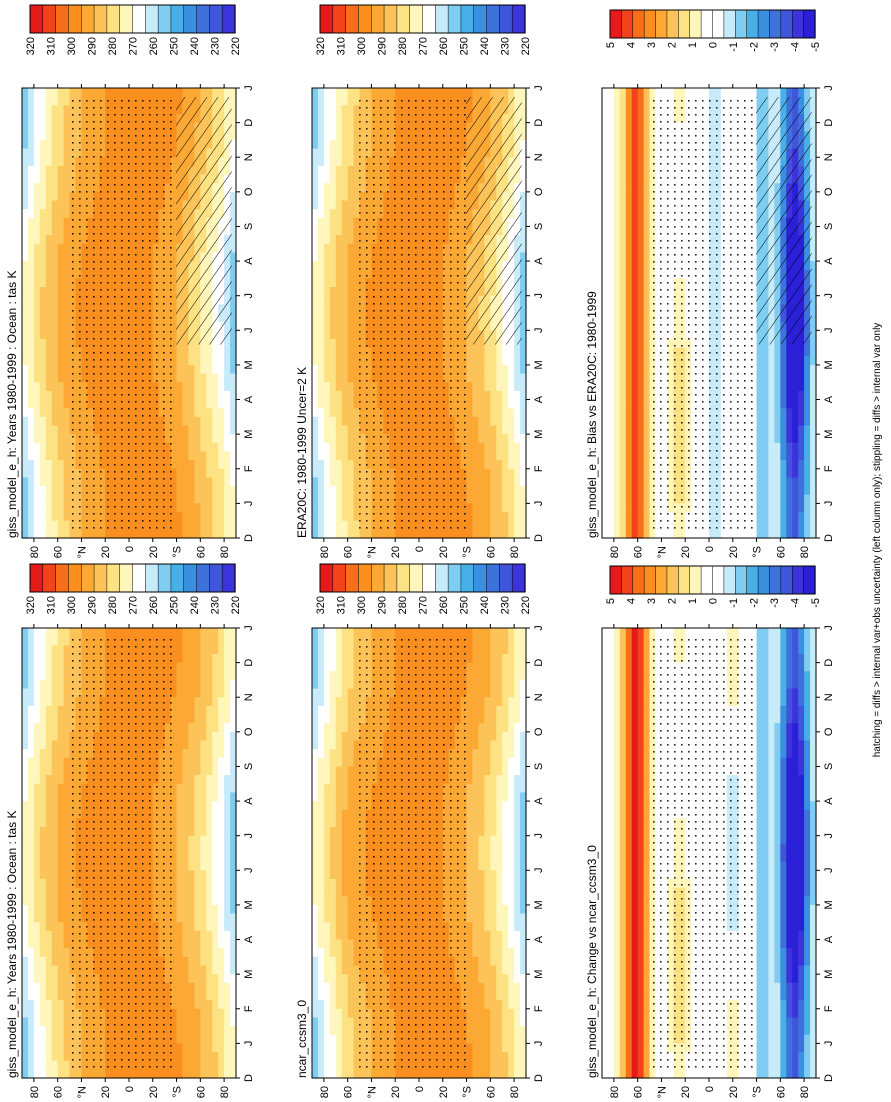  I want to click on month-tick-label: A, so click(829, 399).